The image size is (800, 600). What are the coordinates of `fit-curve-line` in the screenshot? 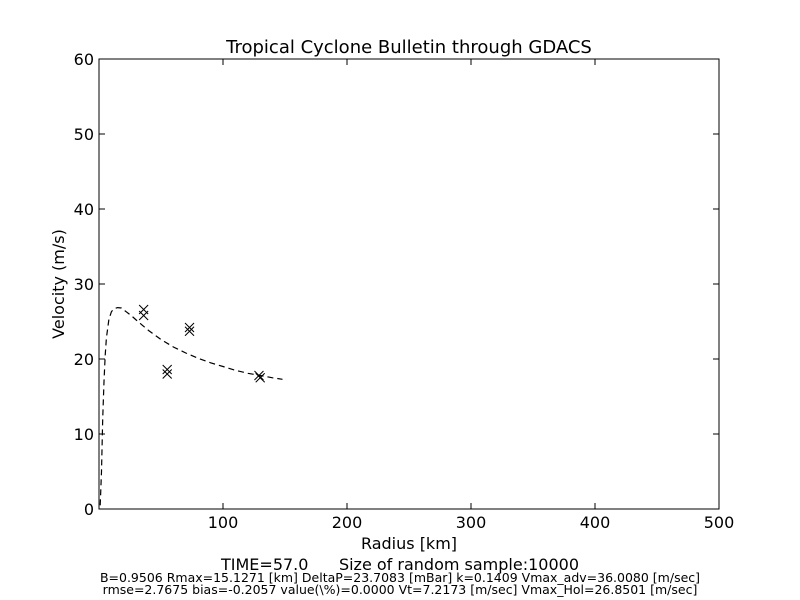 It's located at (191, 406).